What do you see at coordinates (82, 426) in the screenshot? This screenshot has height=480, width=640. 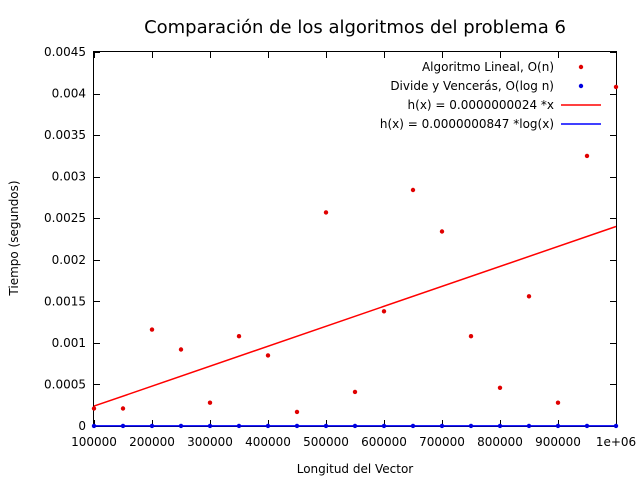 I see `y-tick-label: 0` at bounding box center [82, 426].